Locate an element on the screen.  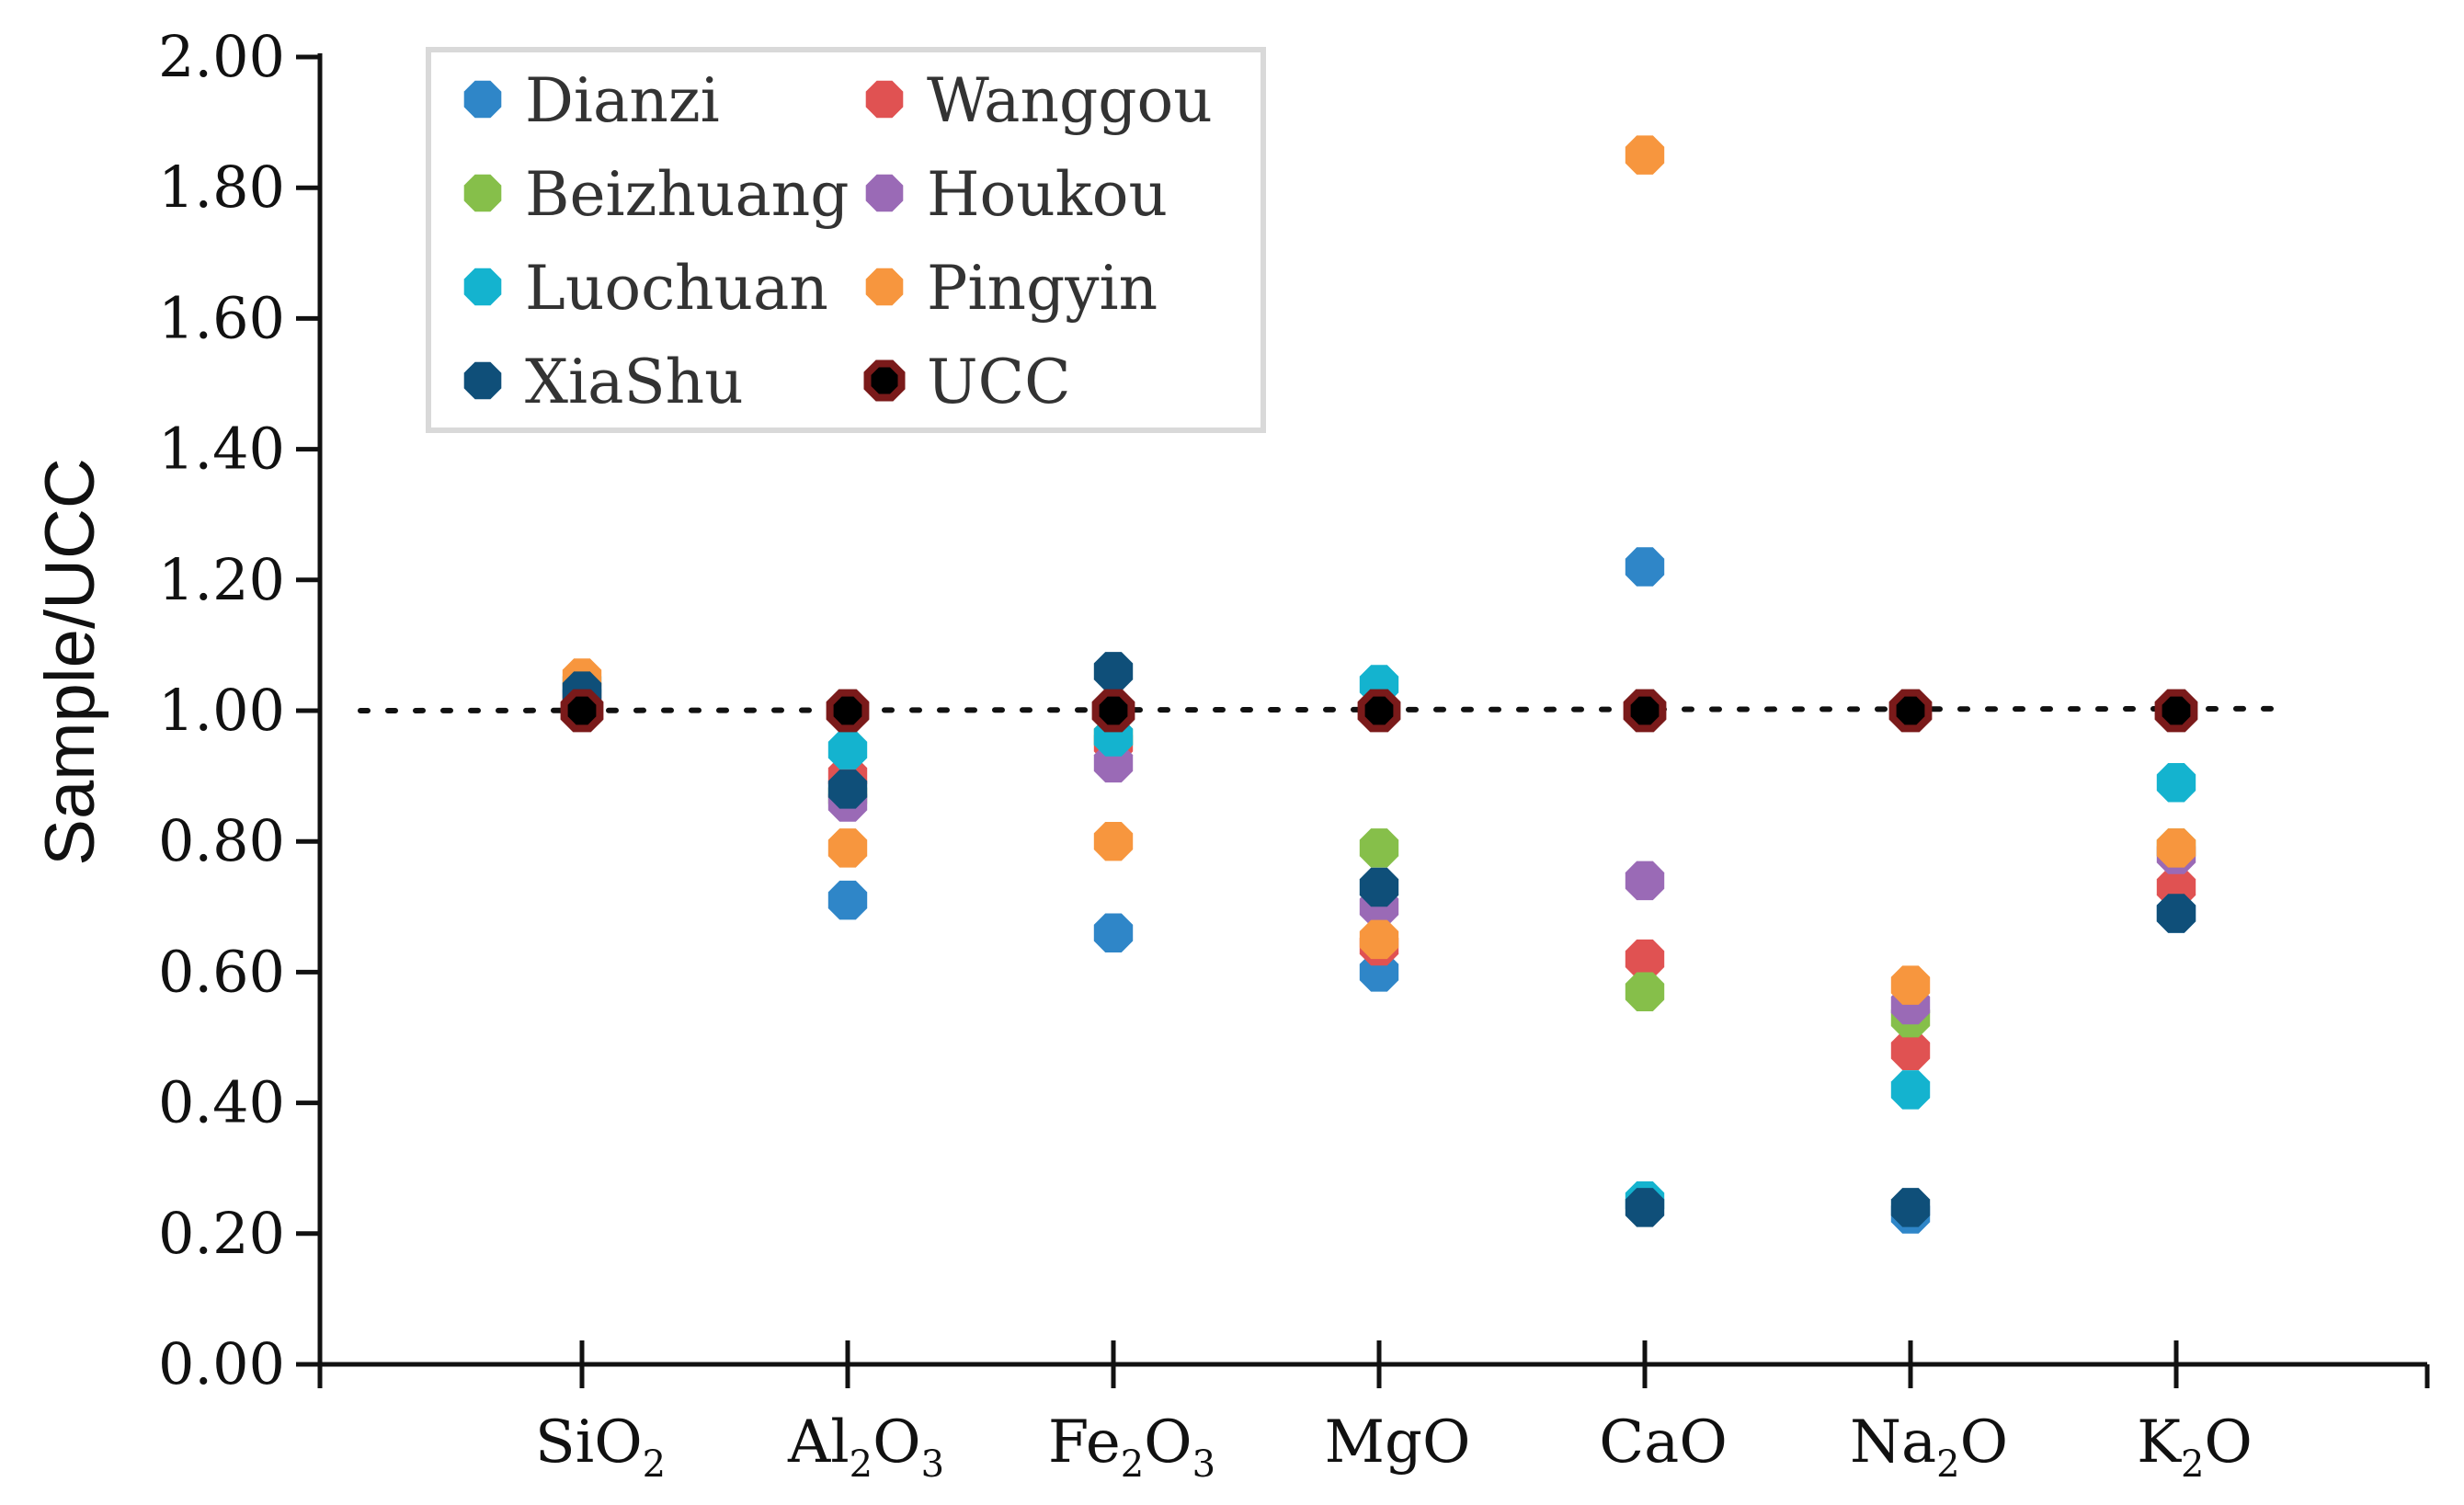
y-tick-label: 1.80 is located at coordinates (221, 188).